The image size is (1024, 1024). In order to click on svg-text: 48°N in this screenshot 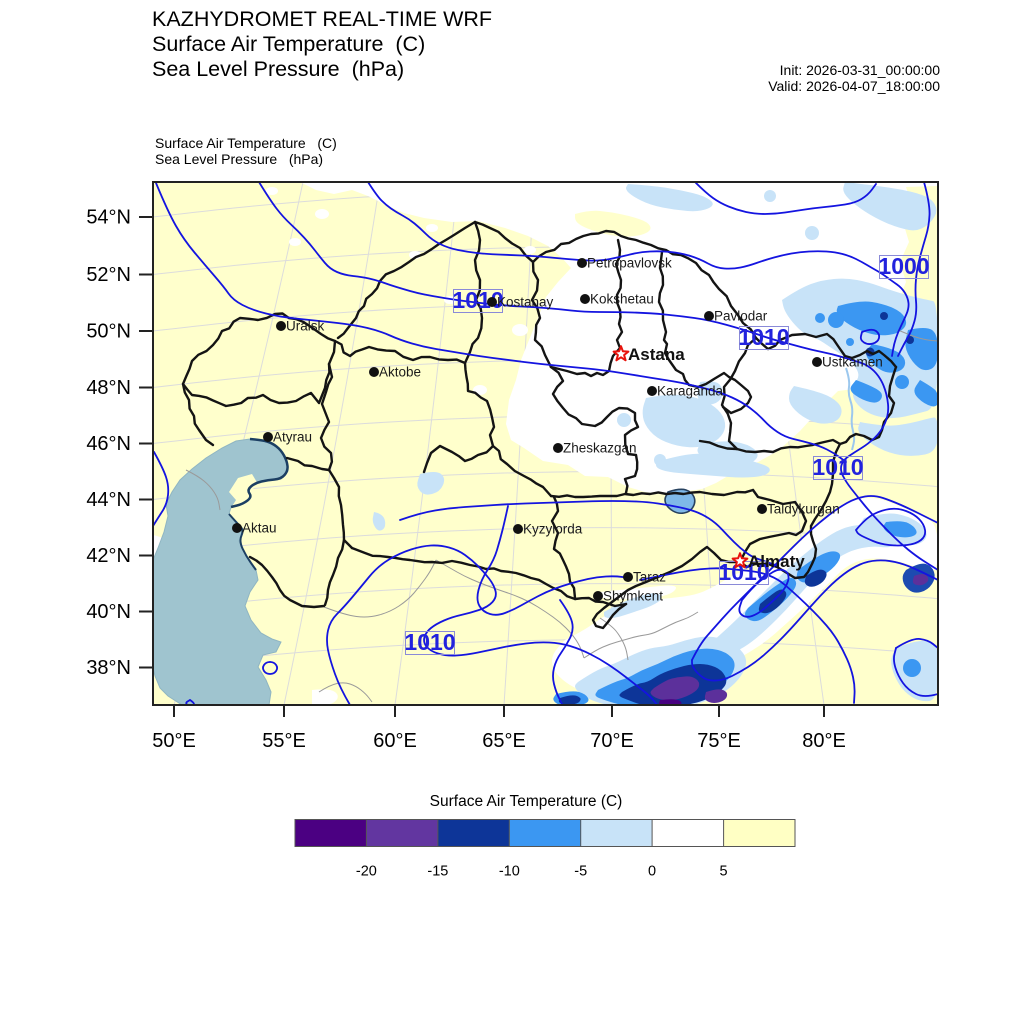, I will do `click(108, 388)`.